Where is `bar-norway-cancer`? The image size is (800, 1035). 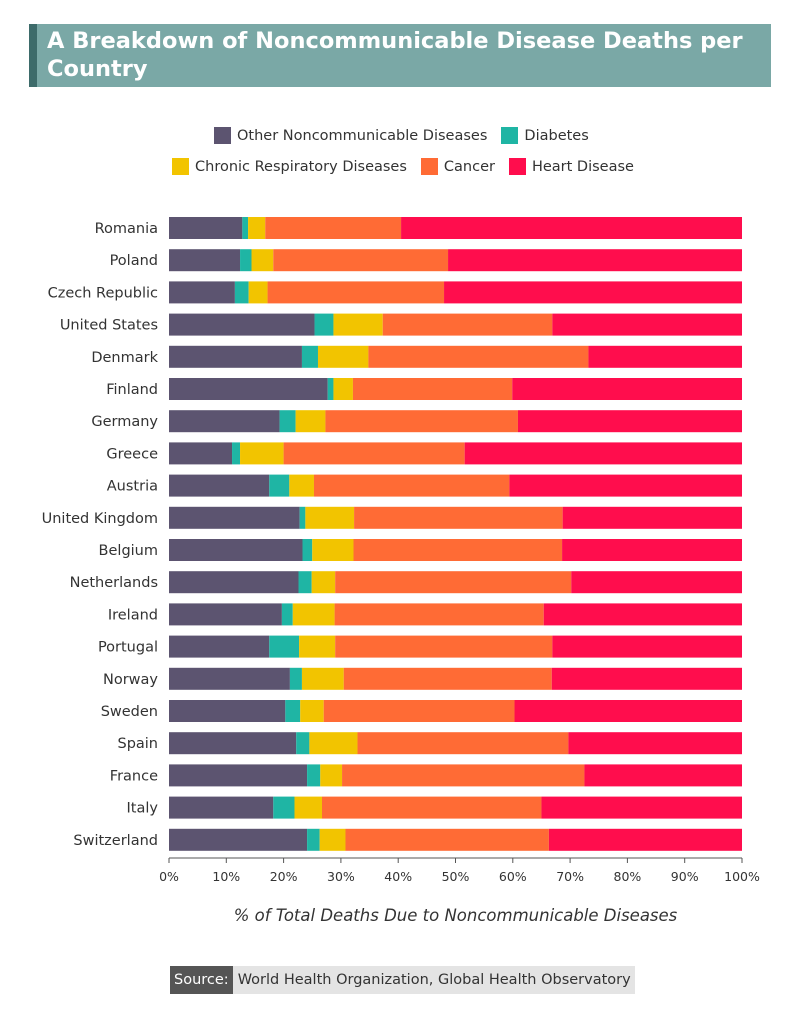 bar-norway-cancer is located at coordinates (447, 678).